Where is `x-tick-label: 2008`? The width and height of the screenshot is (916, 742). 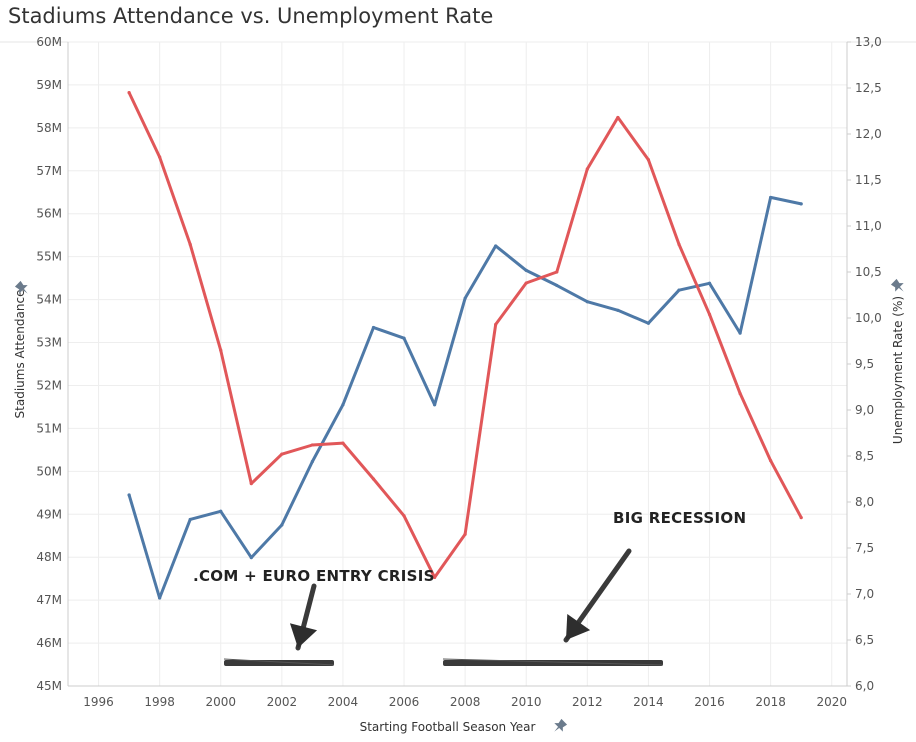
x-tick-label: 2008 is located at coordinates (465, 702).